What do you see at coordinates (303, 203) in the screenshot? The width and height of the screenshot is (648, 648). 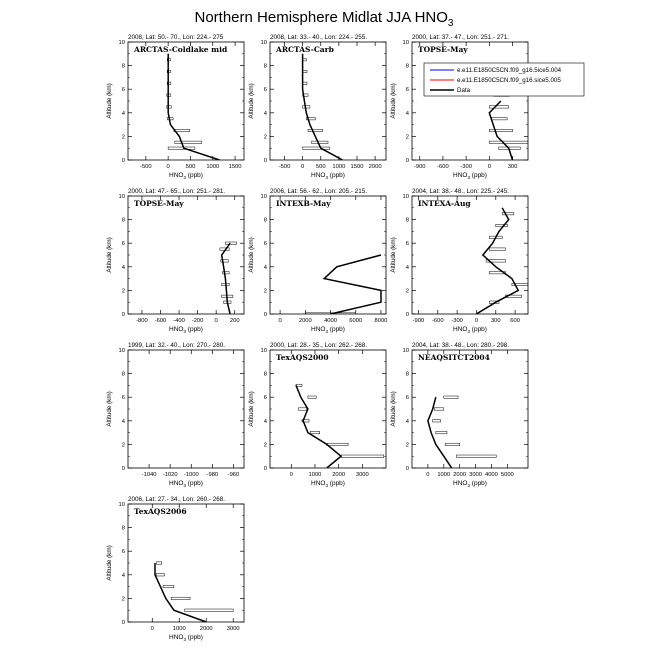 I see `panel-campaign: INTEXB-May` at bounding box center [303, 203].